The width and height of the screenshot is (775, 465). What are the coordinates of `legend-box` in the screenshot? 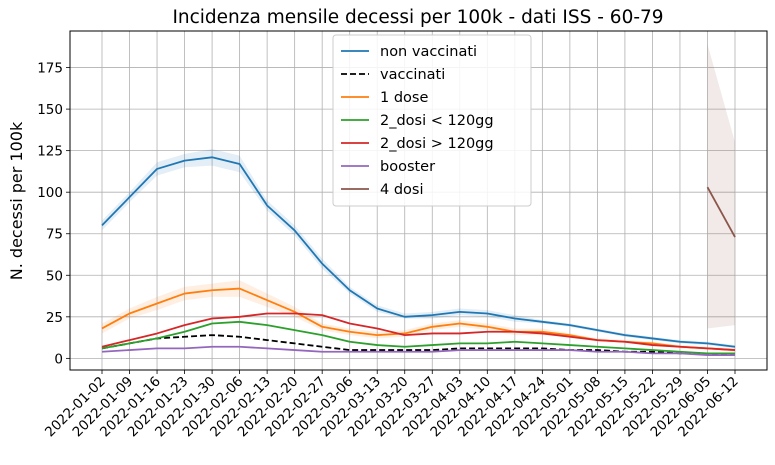 It's located at (432, 120).